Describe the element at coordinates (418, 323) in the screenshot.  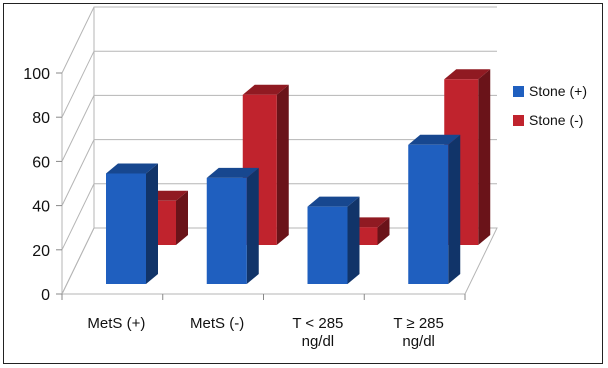
I see `x-category-label: T ≥ 285` at that location.